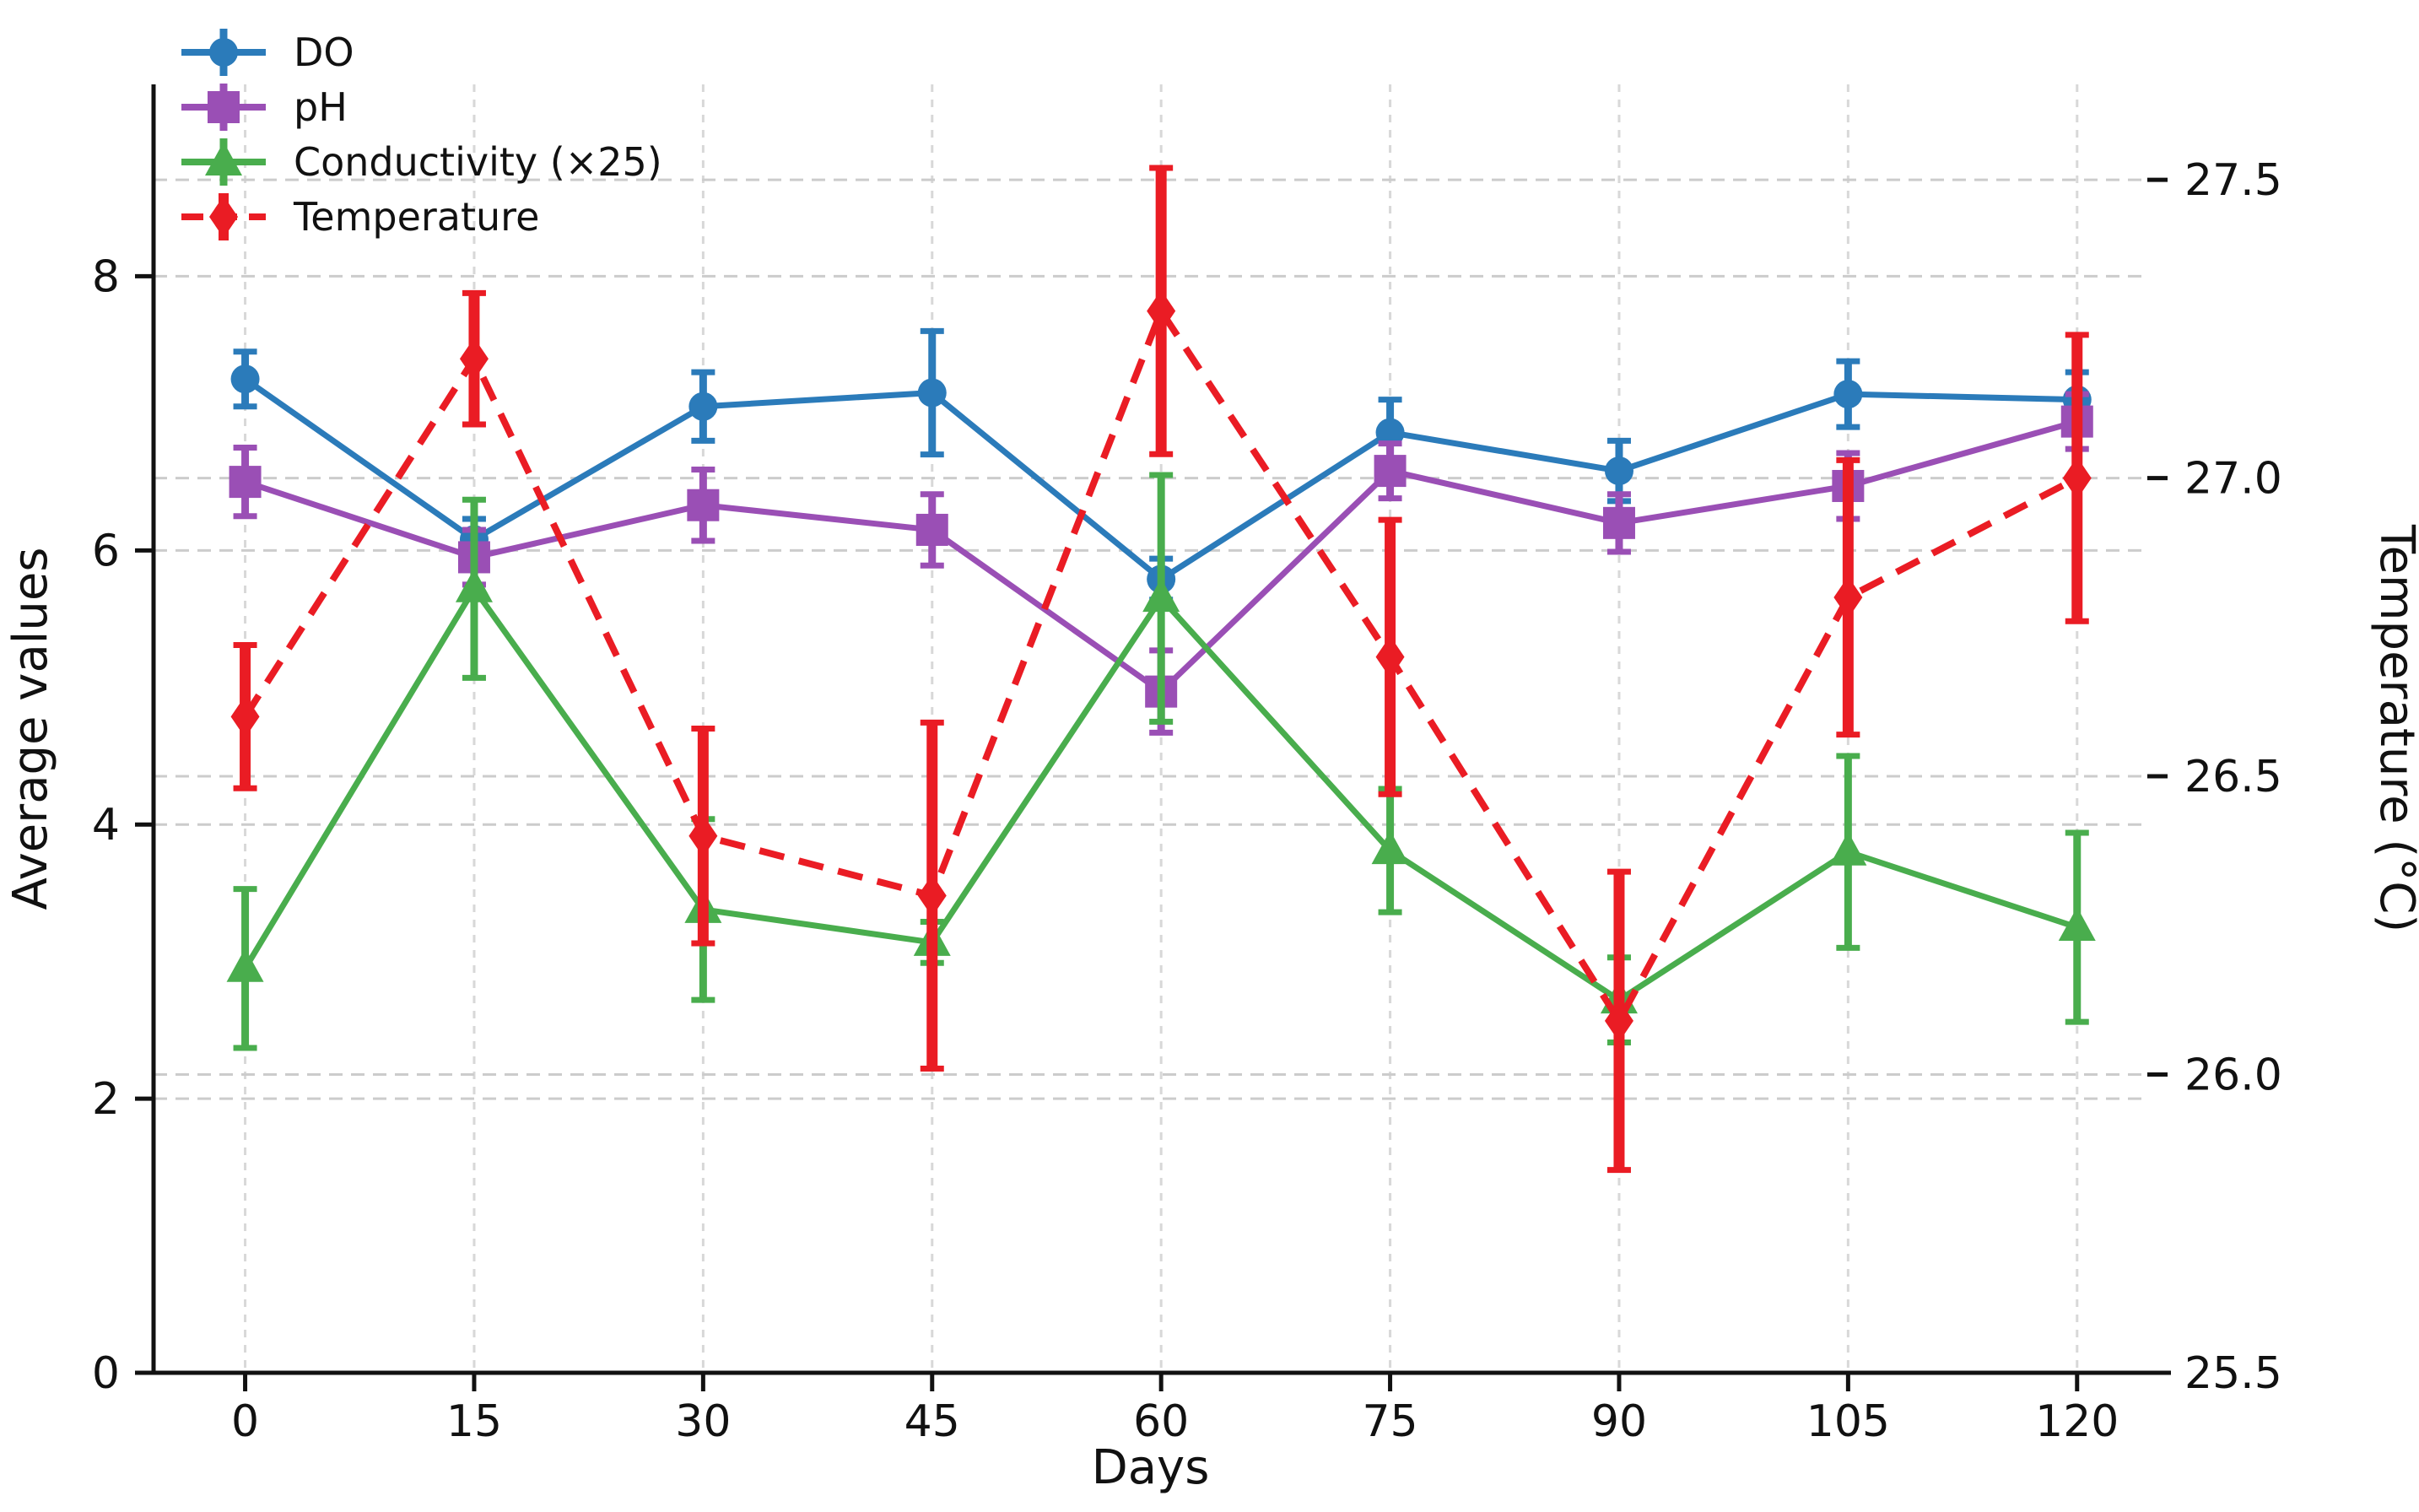  Describe the element at coordinates (2233, 479) in the screenshot. I see `y-axis-right-tick-label: 27.0` at that location.